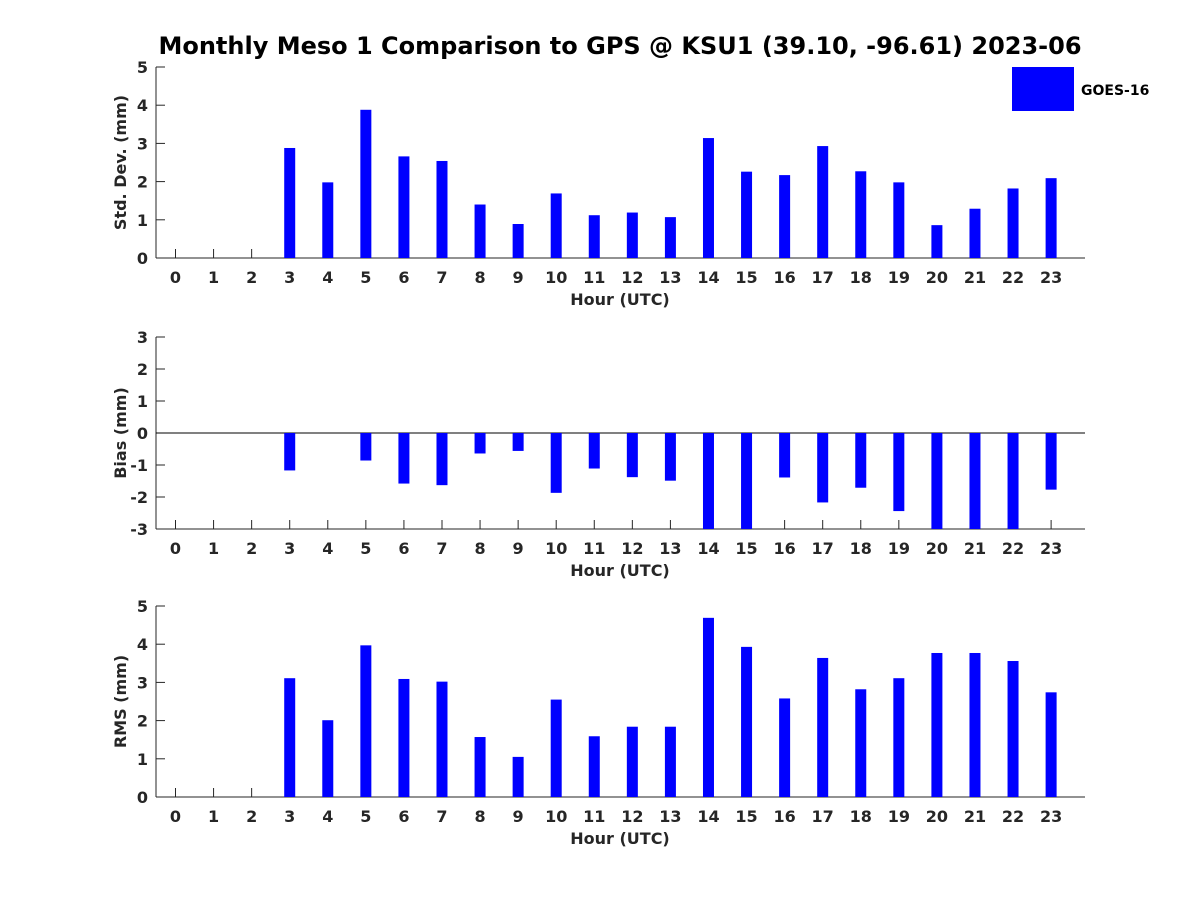 The image size is (1200, 900). I want to click on y-axis-label: Bias (mm), so click(120, 433).